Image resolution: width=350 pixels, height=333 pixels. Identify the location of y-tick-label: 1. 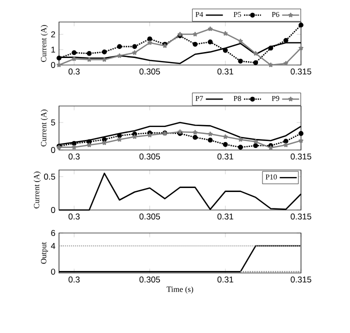
(53, 49).